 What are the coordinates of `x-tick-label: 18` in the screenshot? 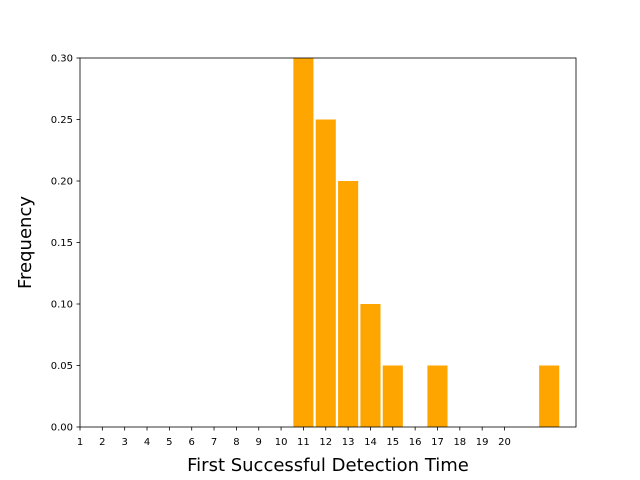 It's located at (459, 442).